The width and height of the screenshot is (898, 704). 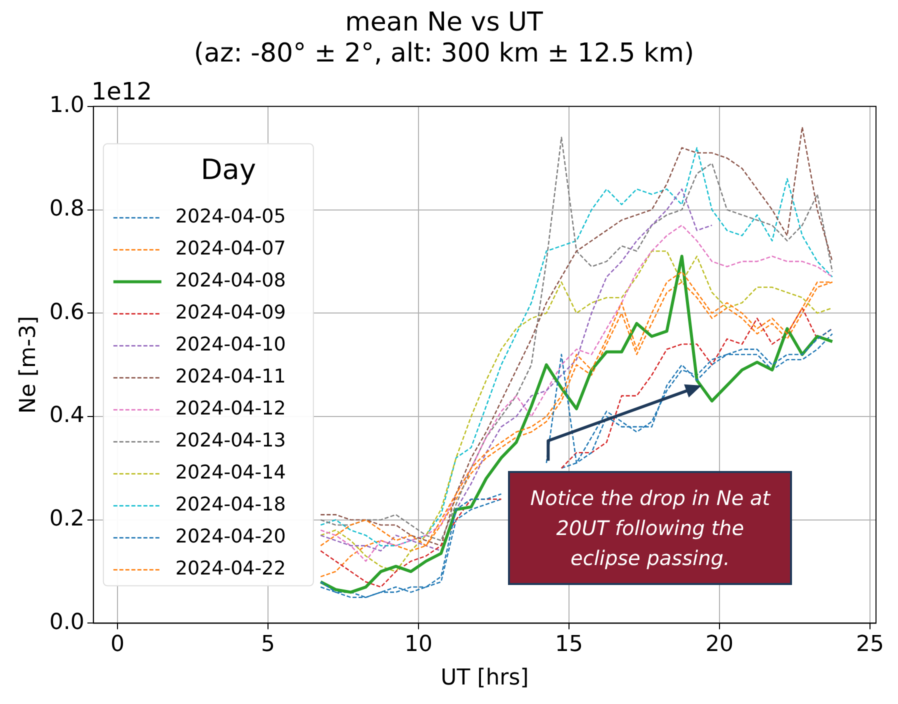 I want to click on y-tick-label: 0.0, so click(x=66, y=622).